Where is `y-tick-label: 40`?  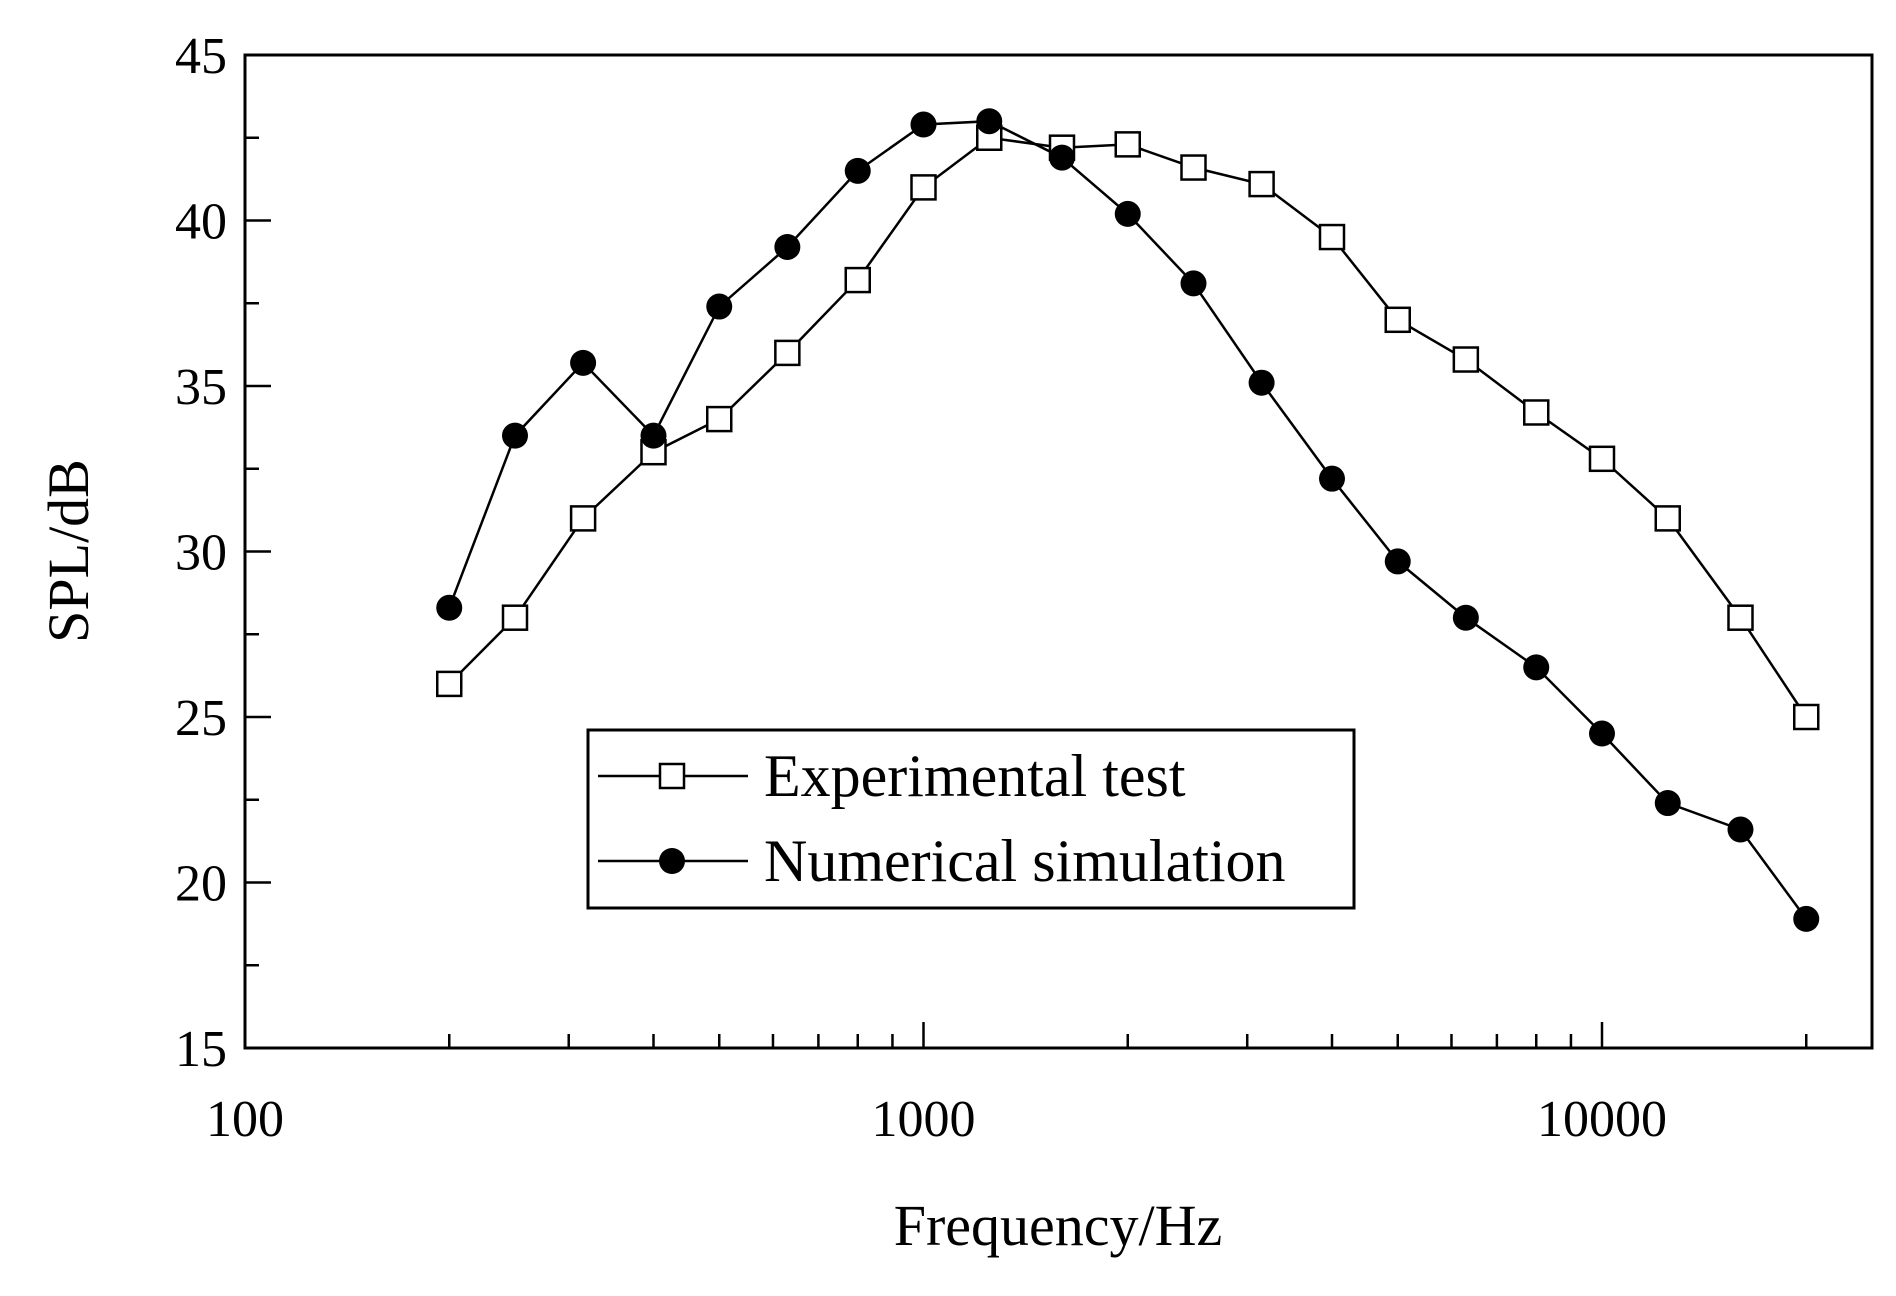
y-tick-label: 40 is located at coordinates (201, 222).